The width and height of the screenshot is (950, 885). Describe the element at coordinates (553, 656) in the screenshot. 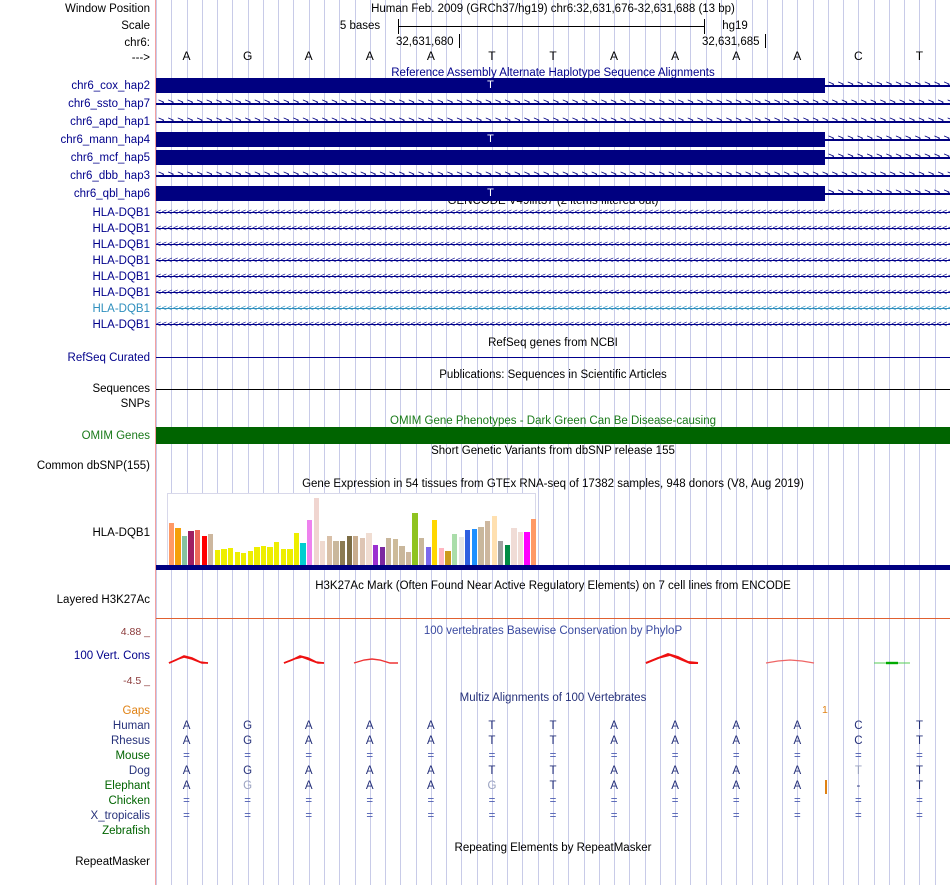

I see `conservation-plot` at that location.